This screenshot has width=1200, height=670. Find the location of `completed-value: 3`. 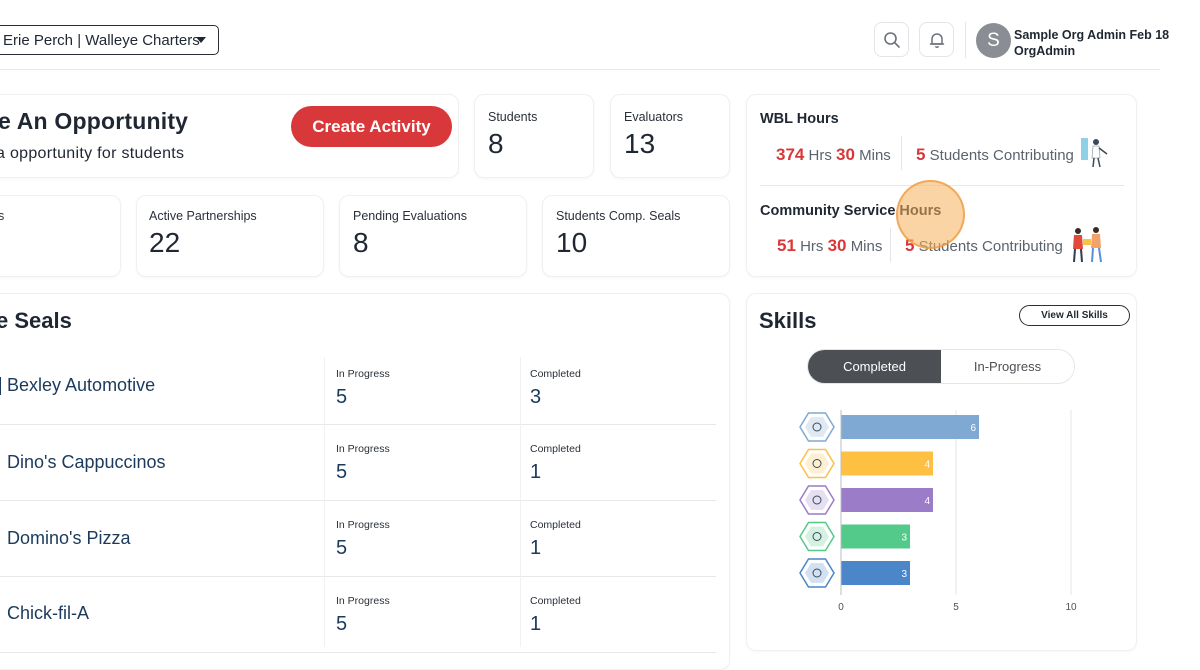

completed-value: 3 is located at coordinates (536, 397).